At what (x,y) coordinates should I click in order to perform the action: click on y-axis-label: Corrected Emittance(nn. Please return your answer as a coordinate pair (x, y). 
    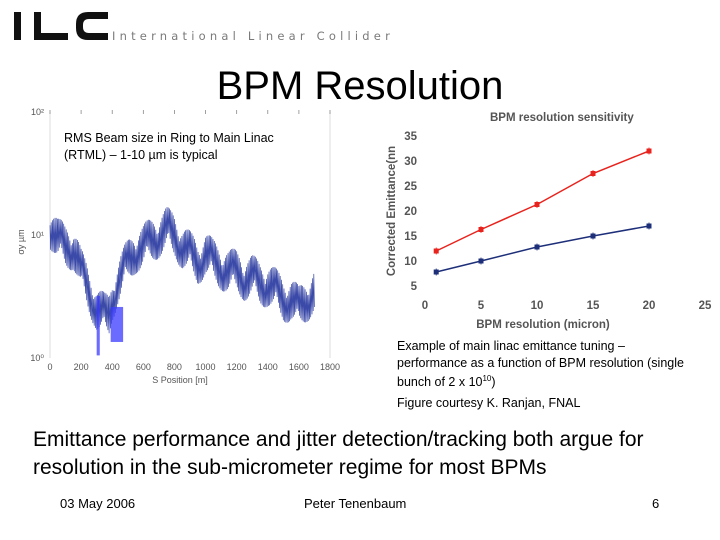
    Looking at the image, I should click on (392, 211).